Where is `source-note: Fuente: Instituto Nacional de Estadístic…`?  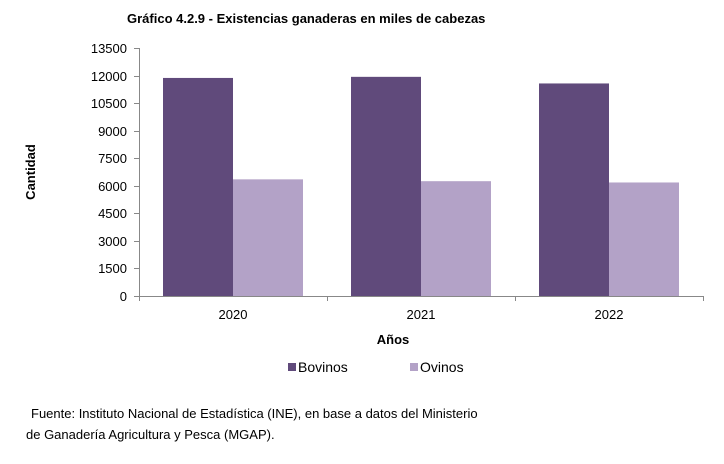 source-note: Fuente: Instituto Nacional de Estadístic… is located at coordinates (306, 424).